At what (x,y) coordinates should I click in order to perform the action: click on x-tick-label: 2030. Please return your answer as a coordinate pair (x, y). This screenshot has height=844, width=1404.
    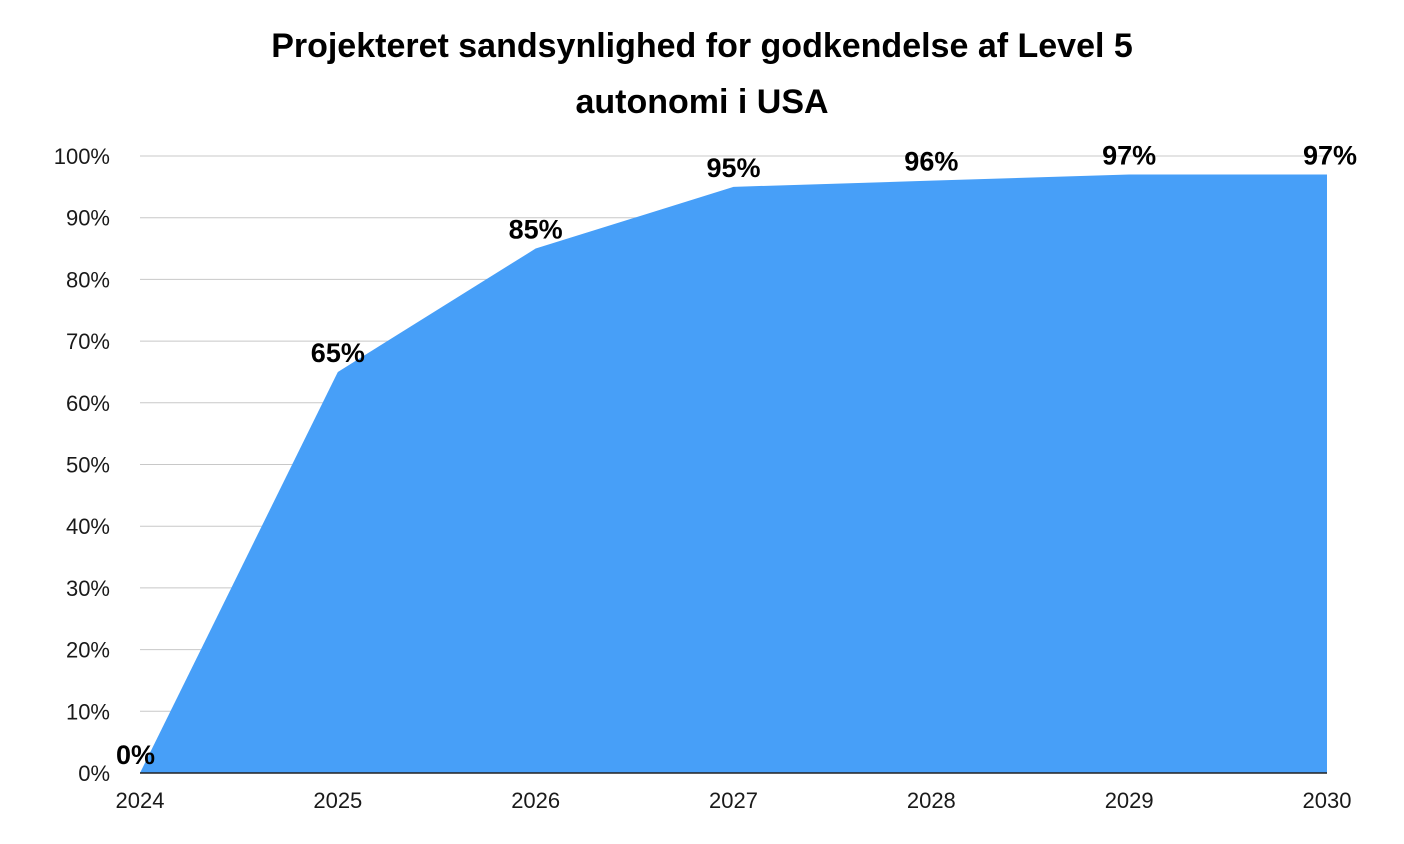
    Looking at the image, I should click on (1327, 800).